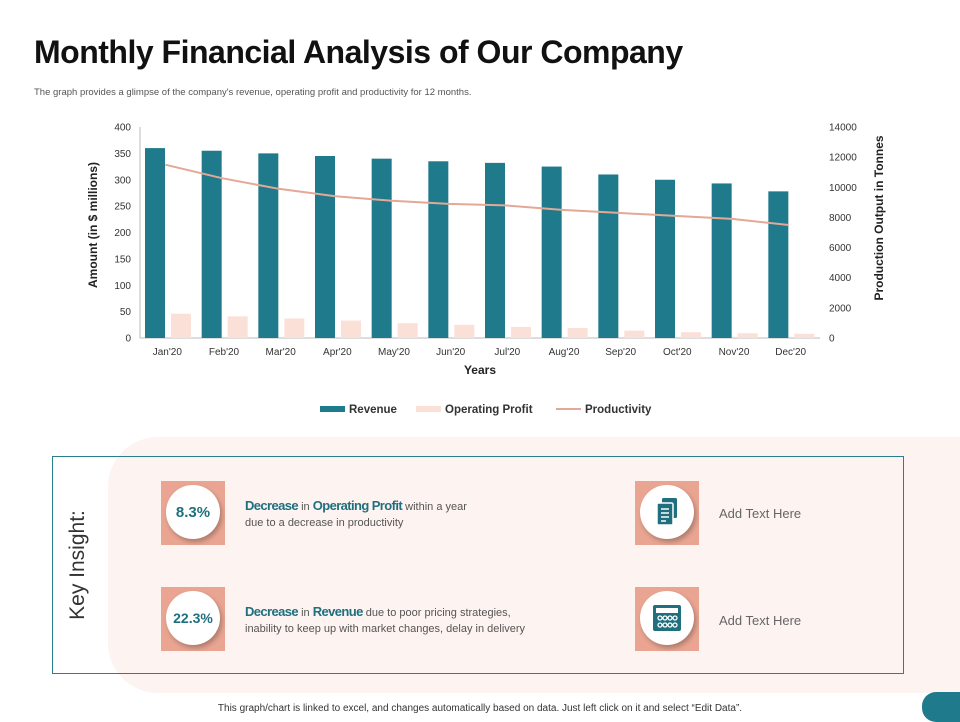  Describe the element at coordinates (477, 194) in the screenshot. I see `productivity-line` at that location.